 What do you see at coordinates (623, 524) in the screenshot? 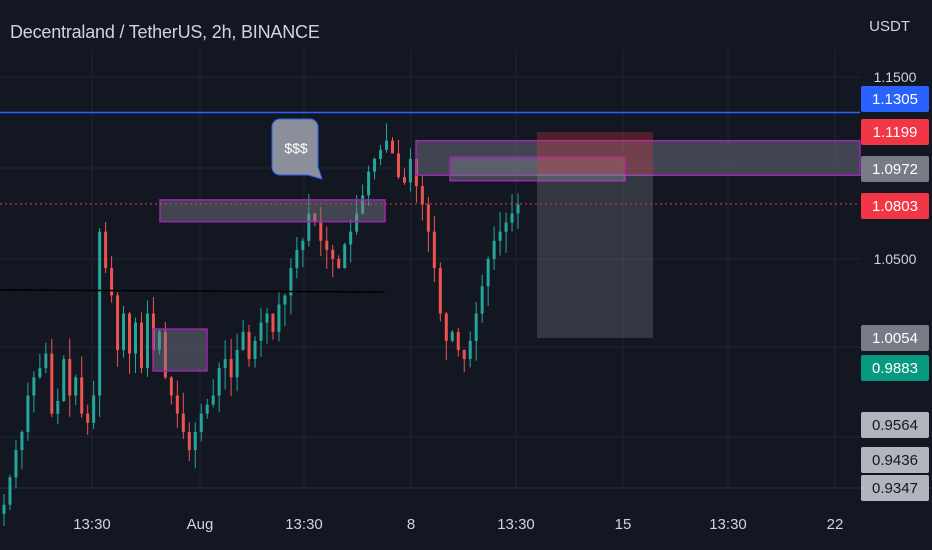
I see `x-tick-label: 15` at bounding box center [623, 524].